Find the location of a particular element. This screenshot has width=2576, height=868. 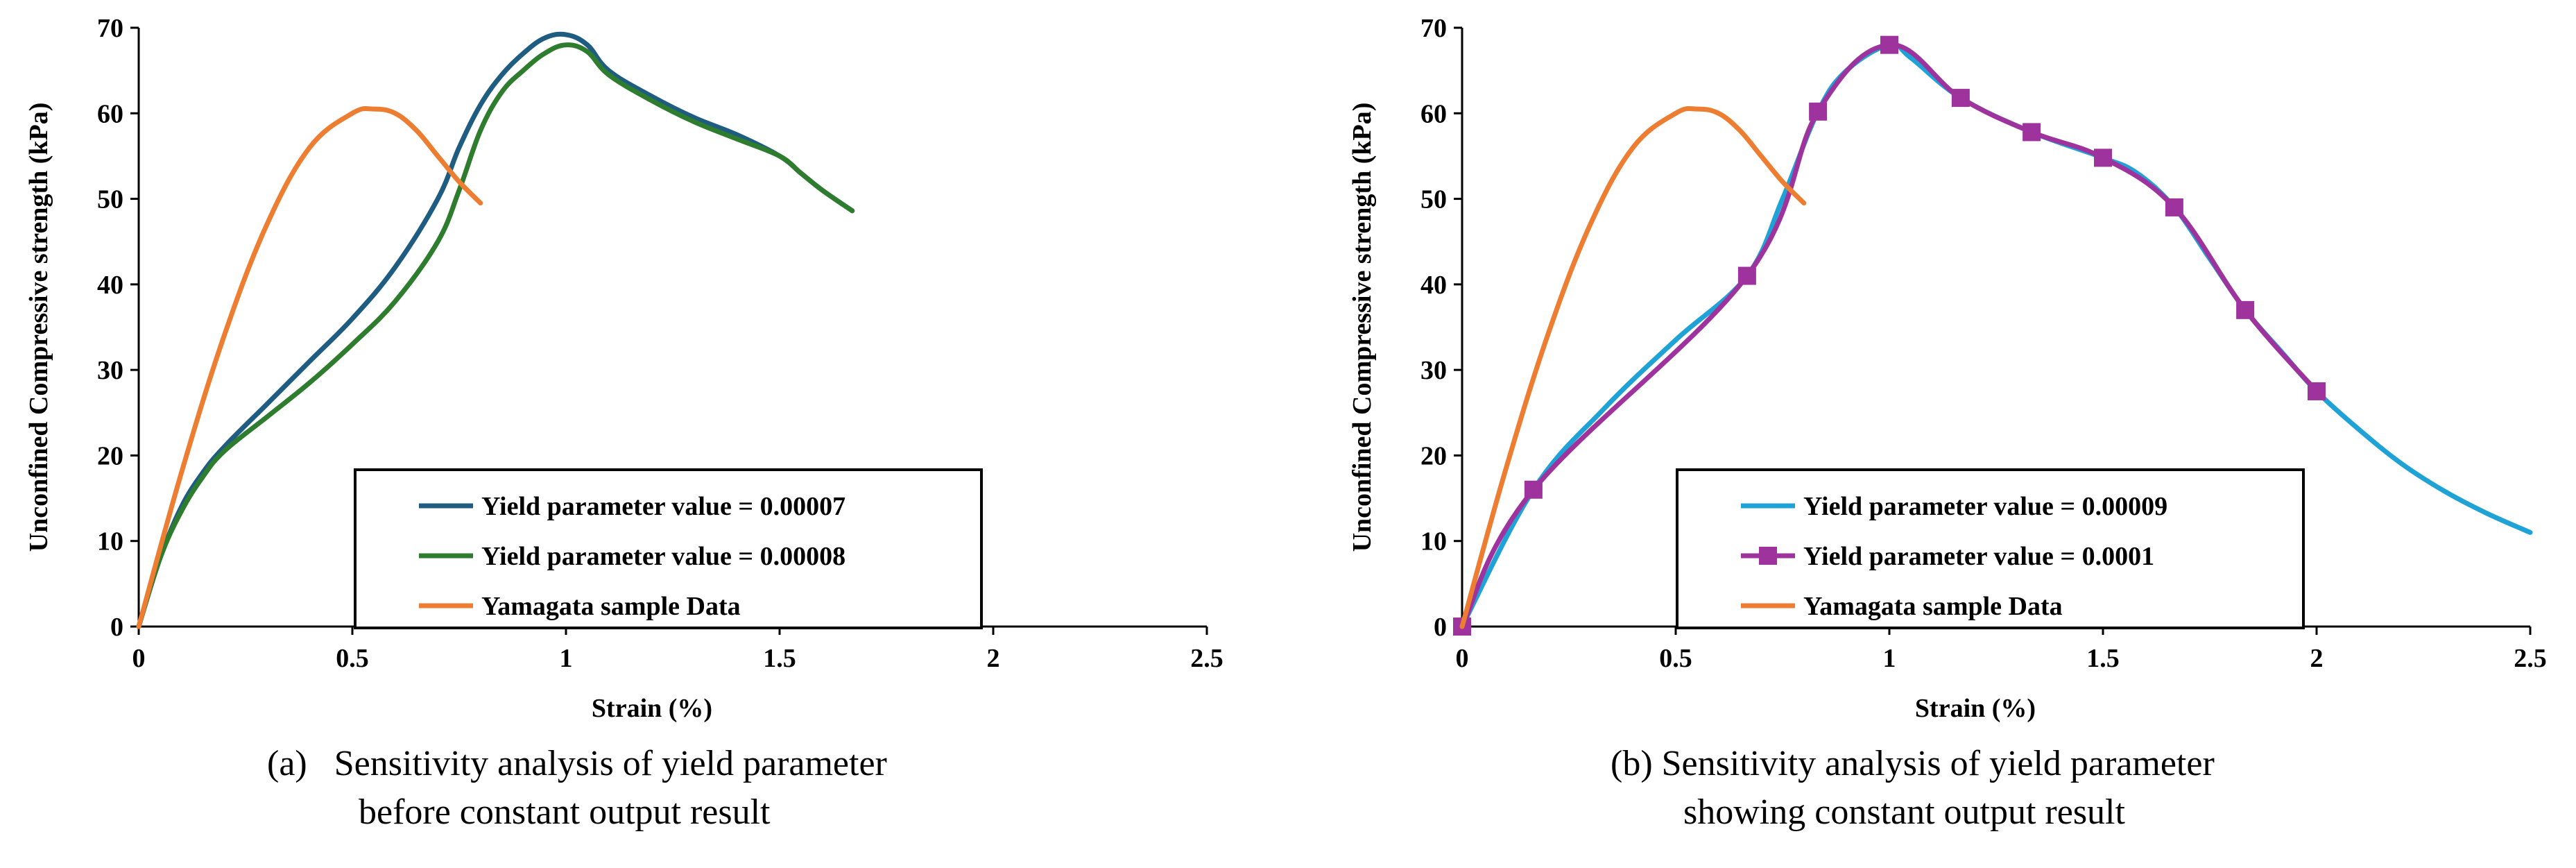

legend-entry-label: Yield parameter value = 0.0001 is located at coordinates (1978, 556).